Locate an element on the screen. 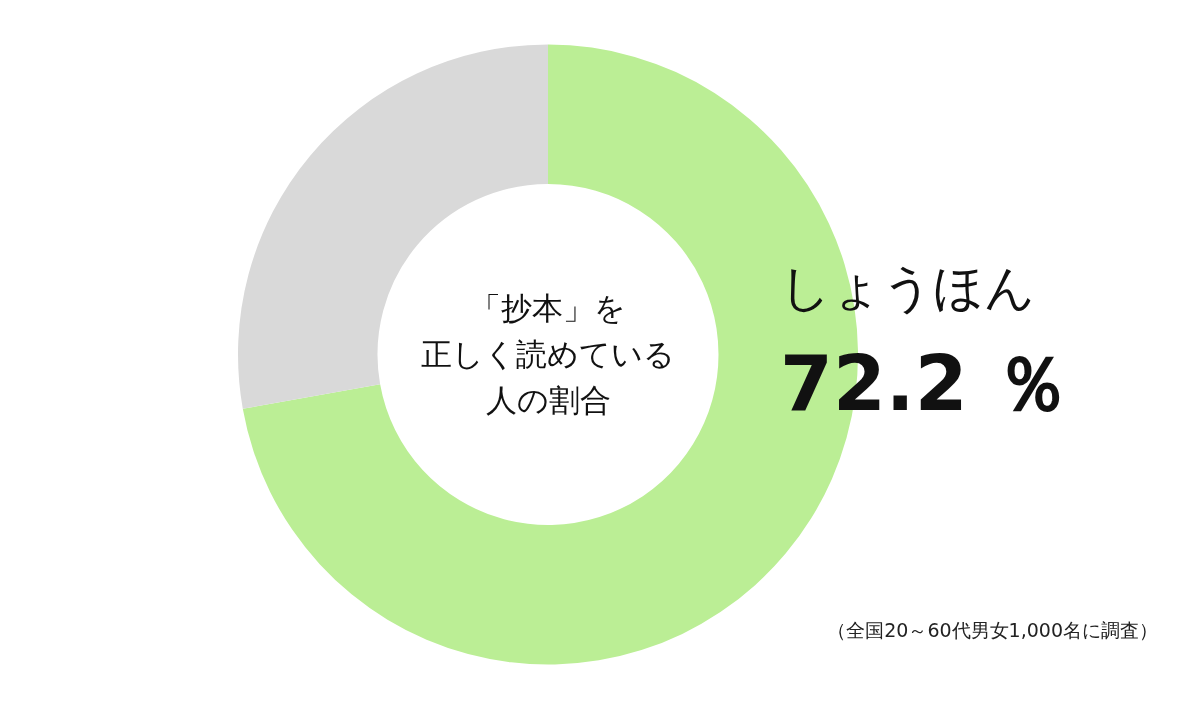 Image resolution: width=1200 pixels, height=705 pixels. text: （全国20～60代男女1,000名に調査） is located at coordinates (992, 630).